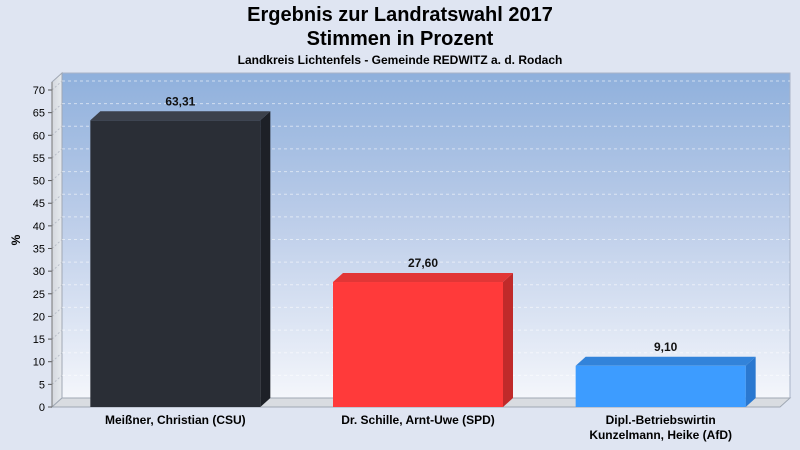  What do you see at coordinates (39, 204) in the screenshot?
I see `y-tick-label: 45` at bounding box center [39, 204].